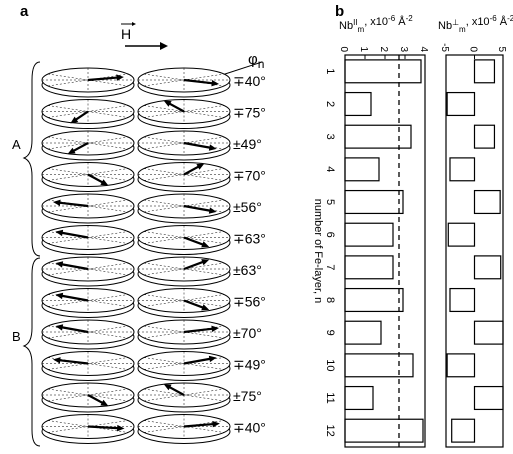 The width and height of the screenshot is (513, 454). What do you see at coordinates (318, 251) in the screenshot?
I see `y-axis-label: number of Fe-layer, n` at bounding box center [318, 251].